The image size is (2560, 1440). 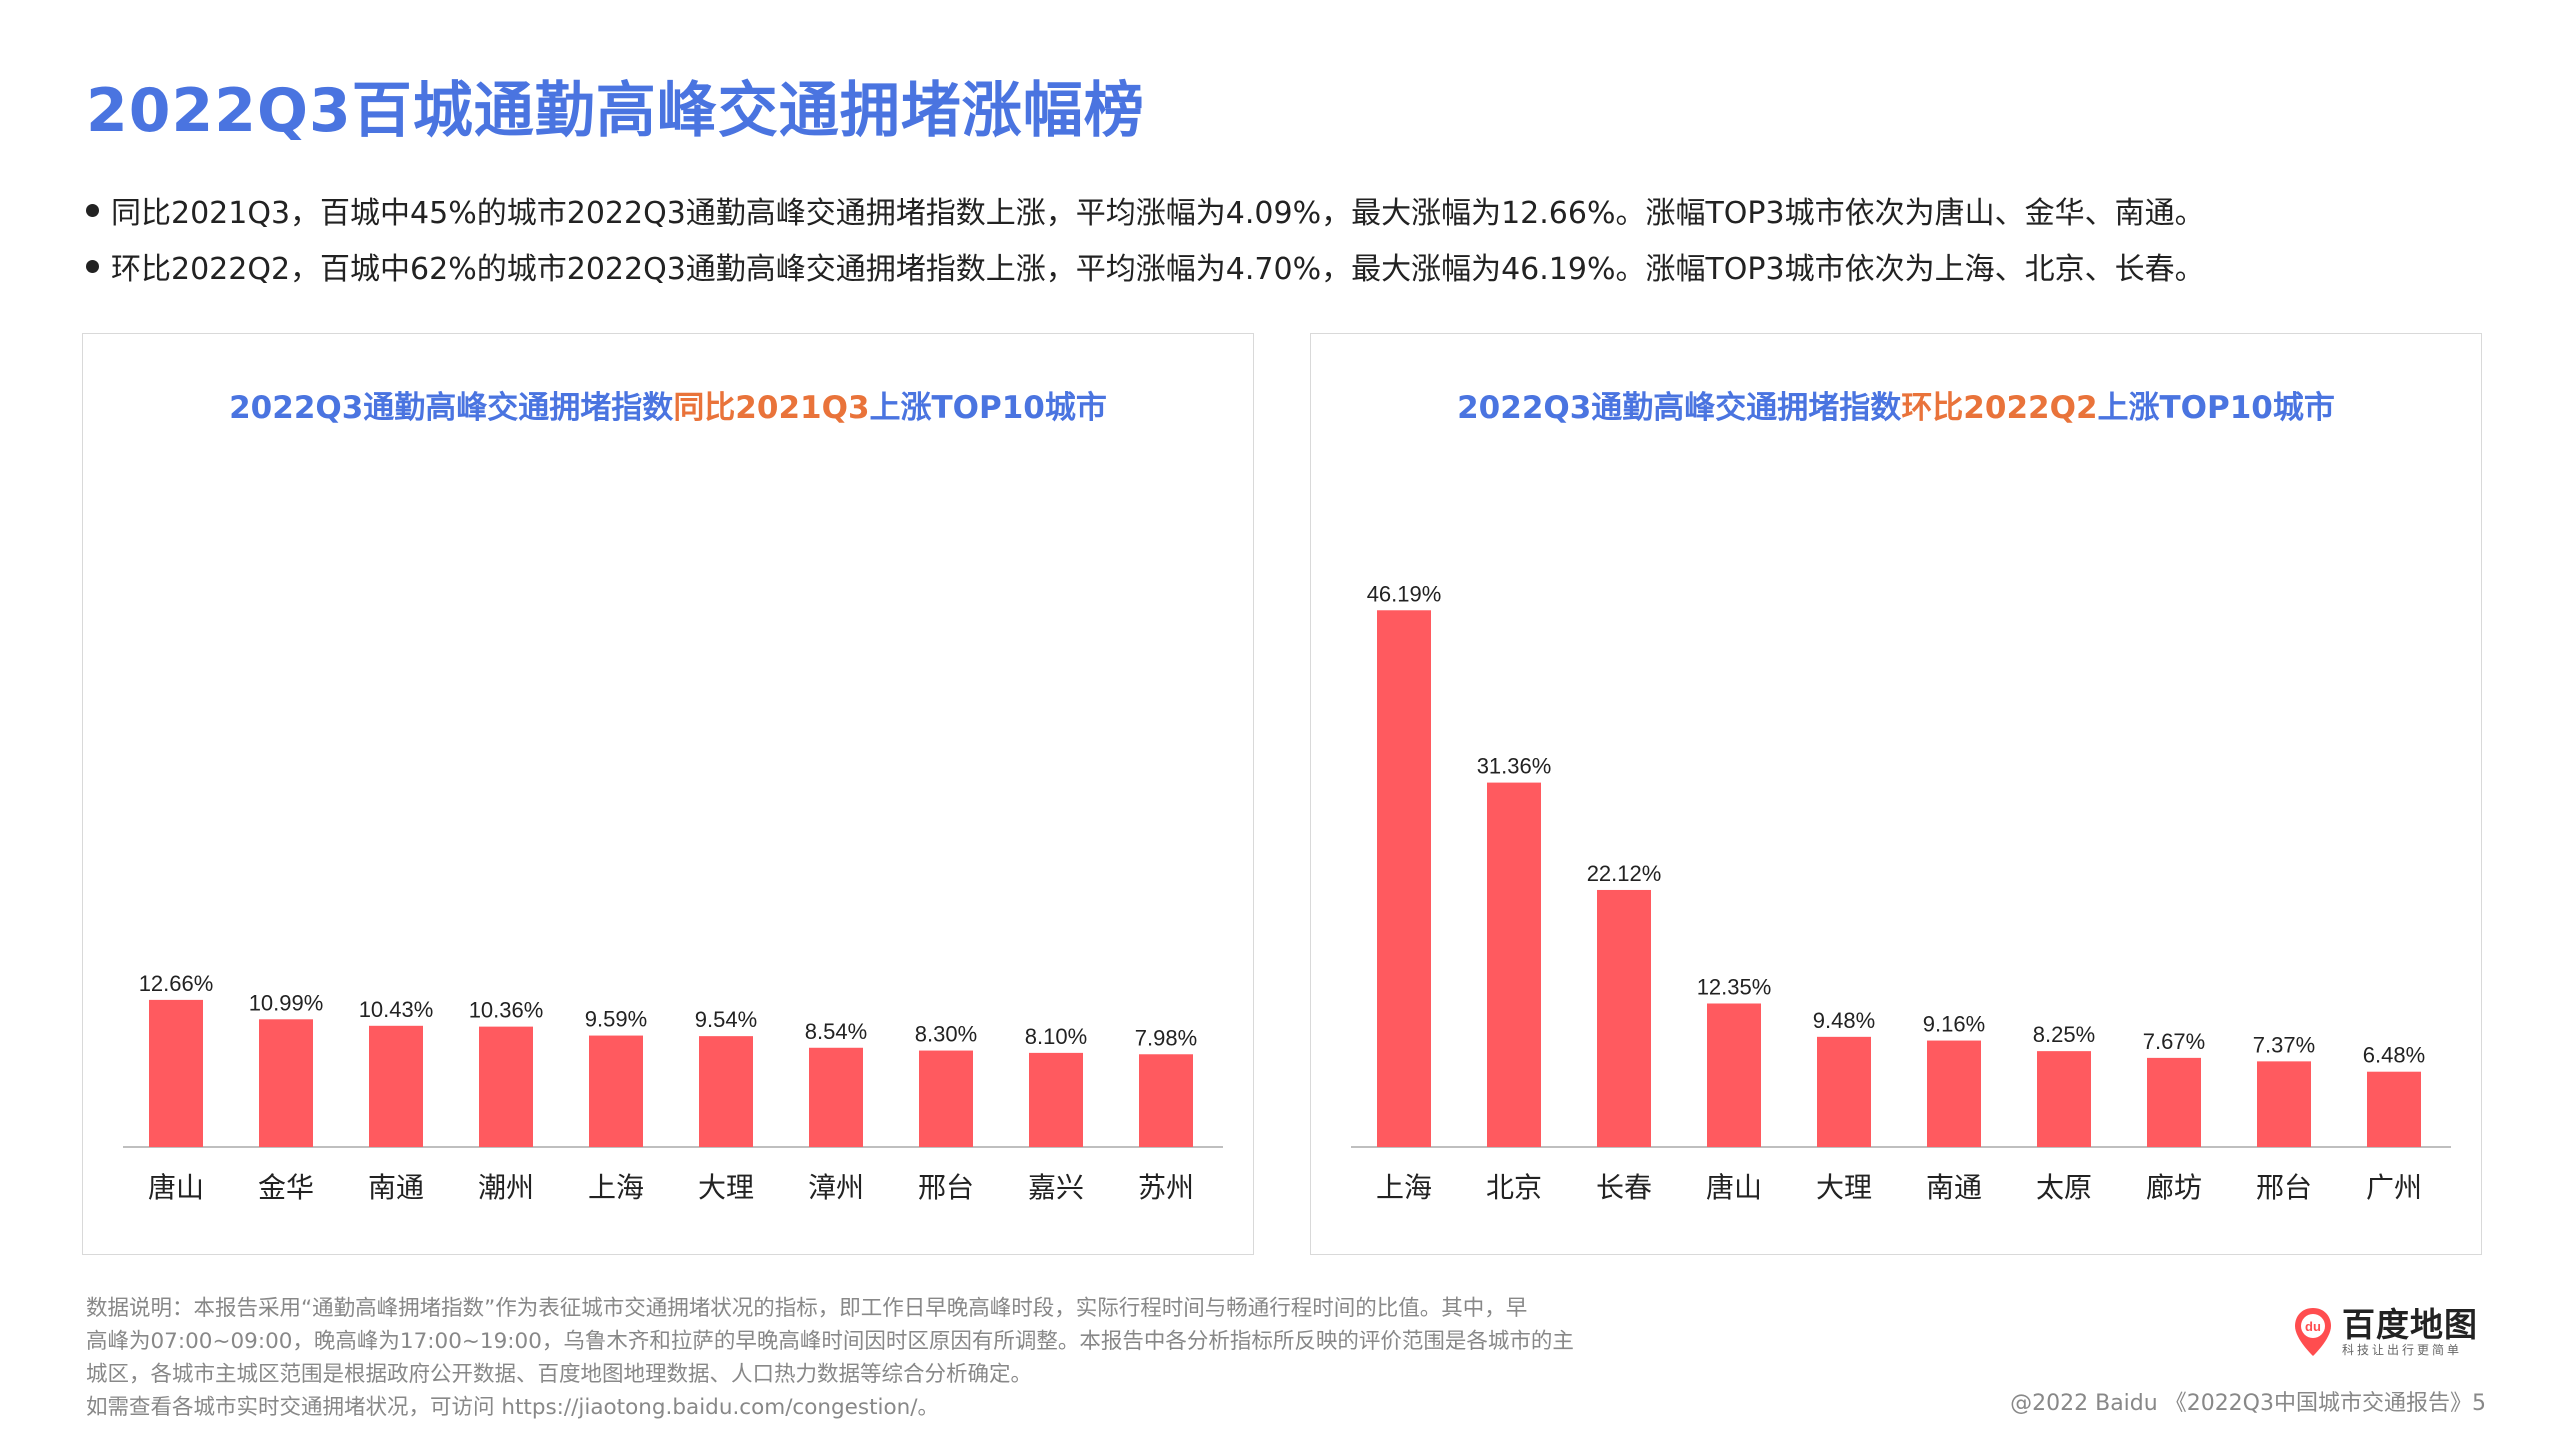 What do you see at coordinates (2394, 1055) in the screenshot?
I see `qoq-data-label-10: 6.48%` at bounding box center [2394, 1055].